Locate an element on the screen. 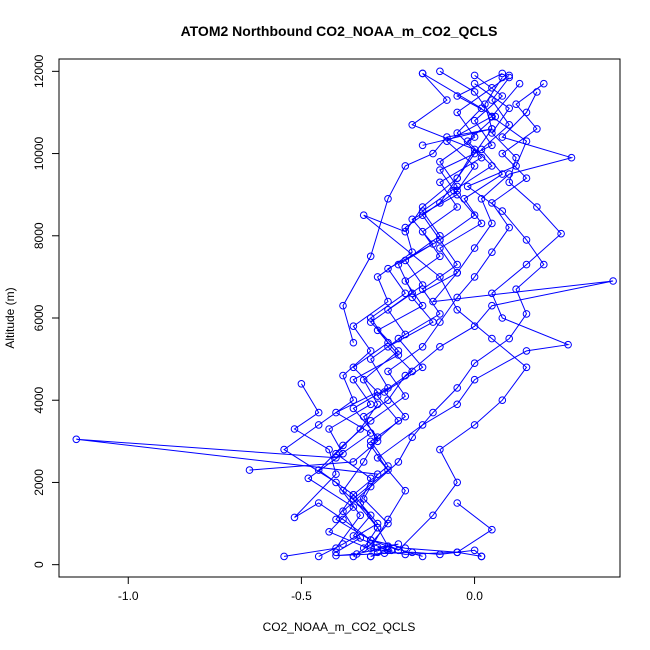 The width and height of the screenshot is (650, 650). y-tick-label: 12000 is located at coordinates (39, 71).